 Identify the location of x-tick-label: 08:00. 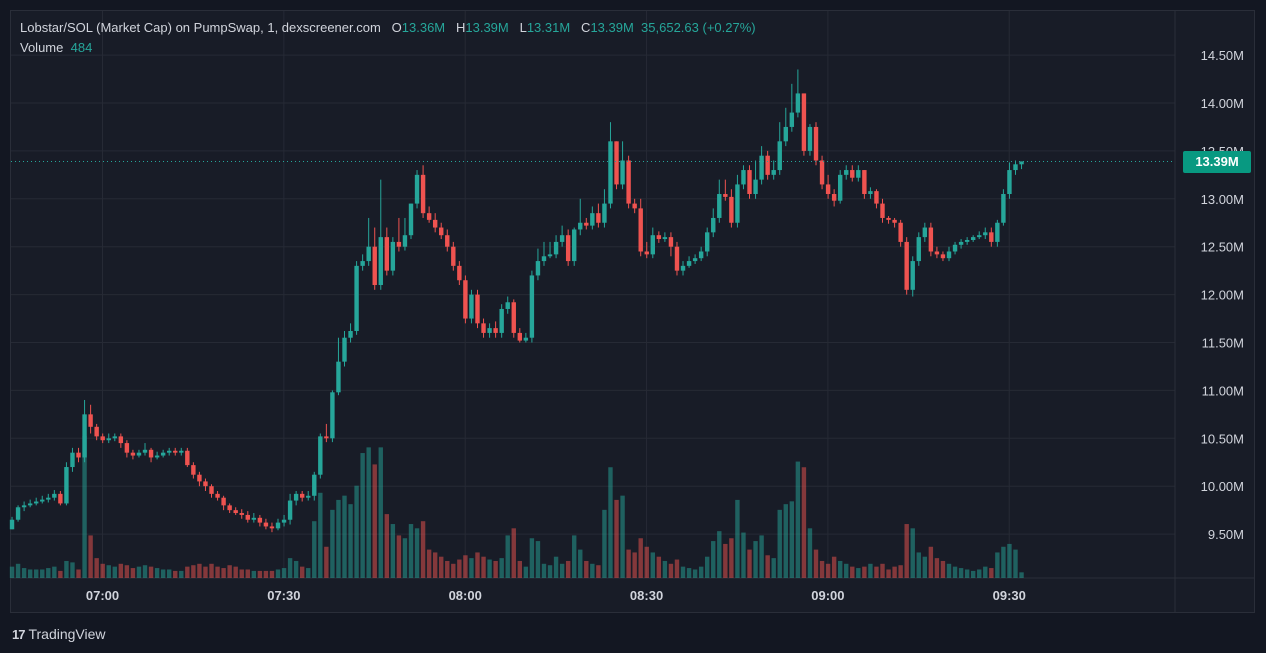
(465, 595).